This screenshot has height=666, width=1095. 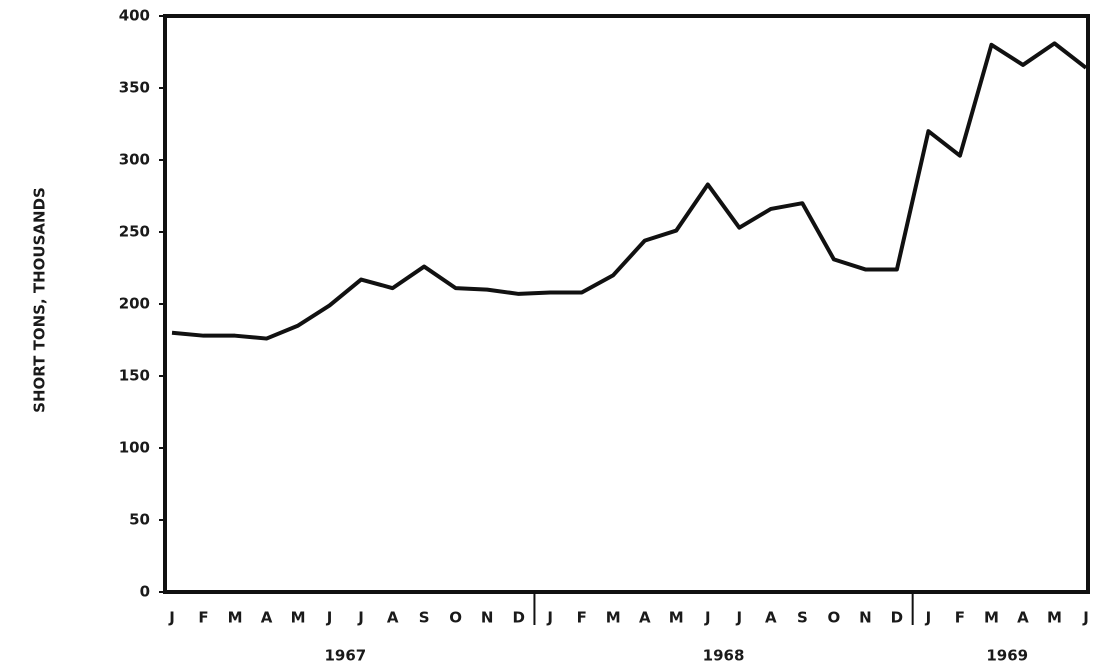 I want to click on y-tick-label: 0, so click(x=145, y=592).